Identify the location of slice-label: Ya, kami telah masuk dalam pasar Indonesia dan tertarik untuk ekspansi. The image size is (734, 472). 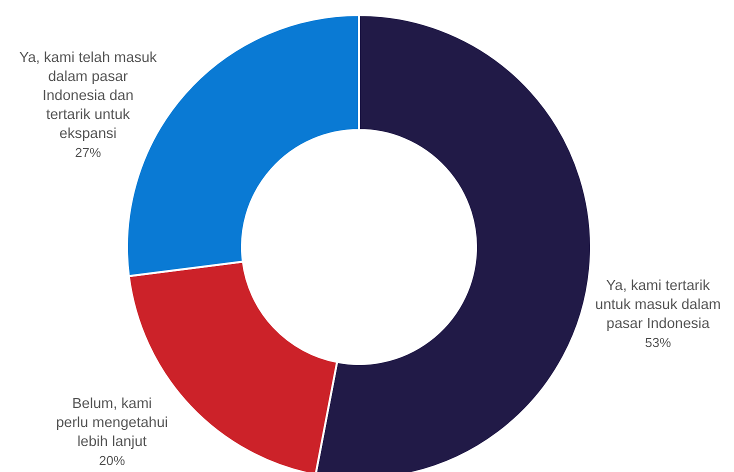
(88, 96).